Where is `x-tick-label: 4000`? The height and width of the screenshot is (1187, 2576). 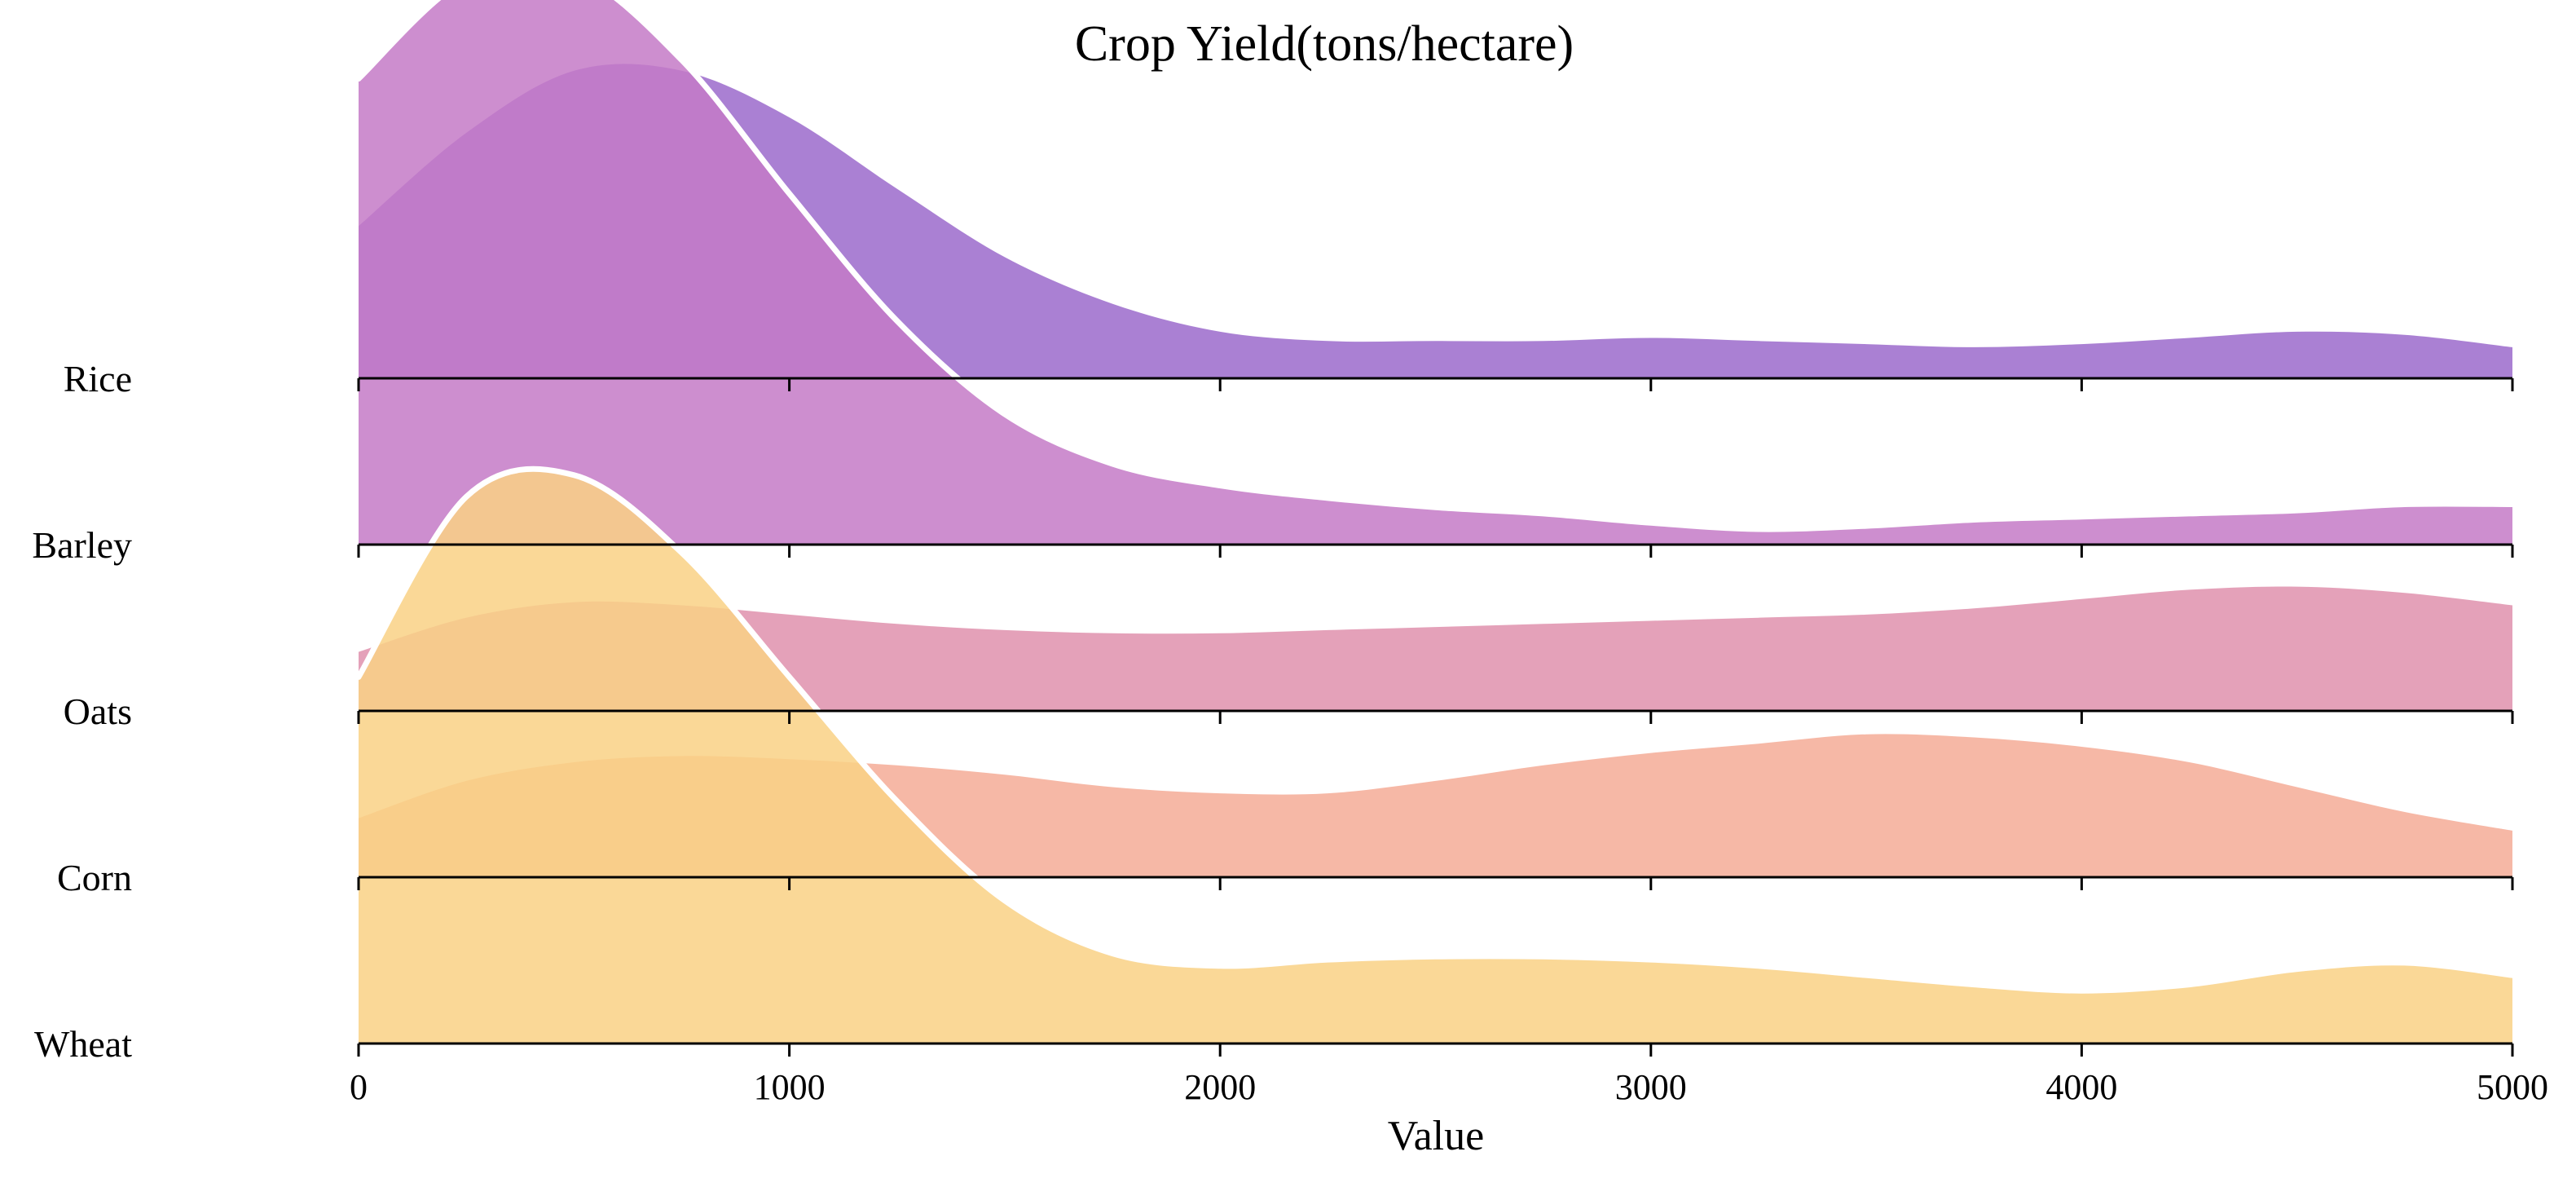 x-tick-label: 4000 is located at coordinates (2081, 1087).